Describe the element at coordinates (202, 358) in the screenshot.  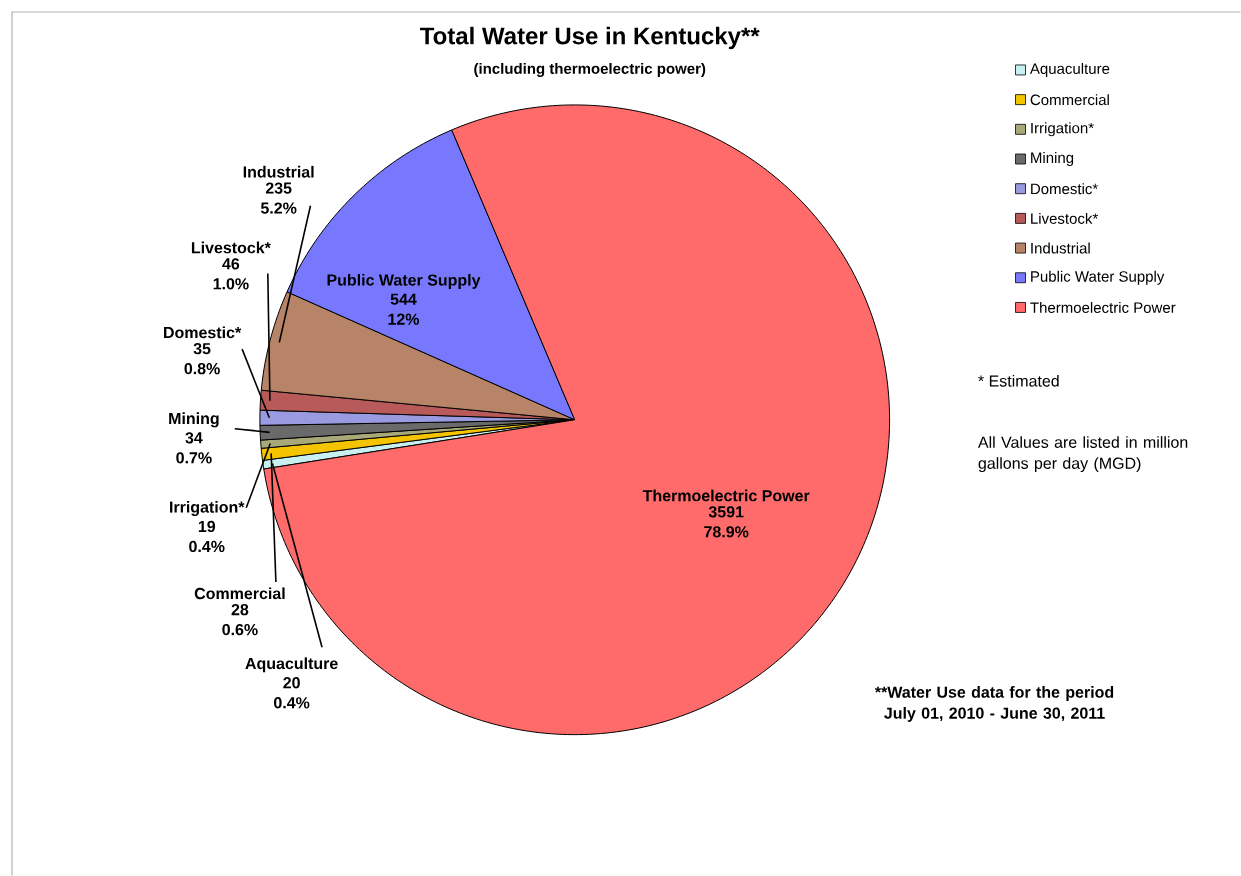
I see `data-label: 35 0.8%` at that location.